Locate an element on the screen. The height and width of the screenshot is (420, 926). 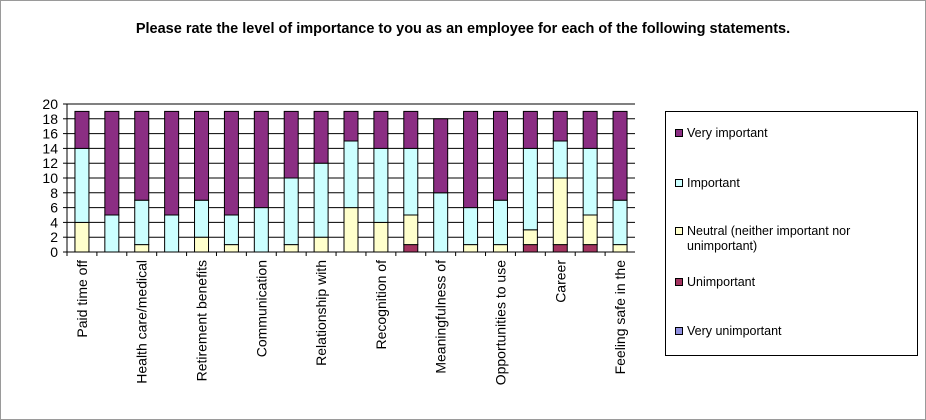
y-tick-label: 12 is located at coordinates (50, 163).